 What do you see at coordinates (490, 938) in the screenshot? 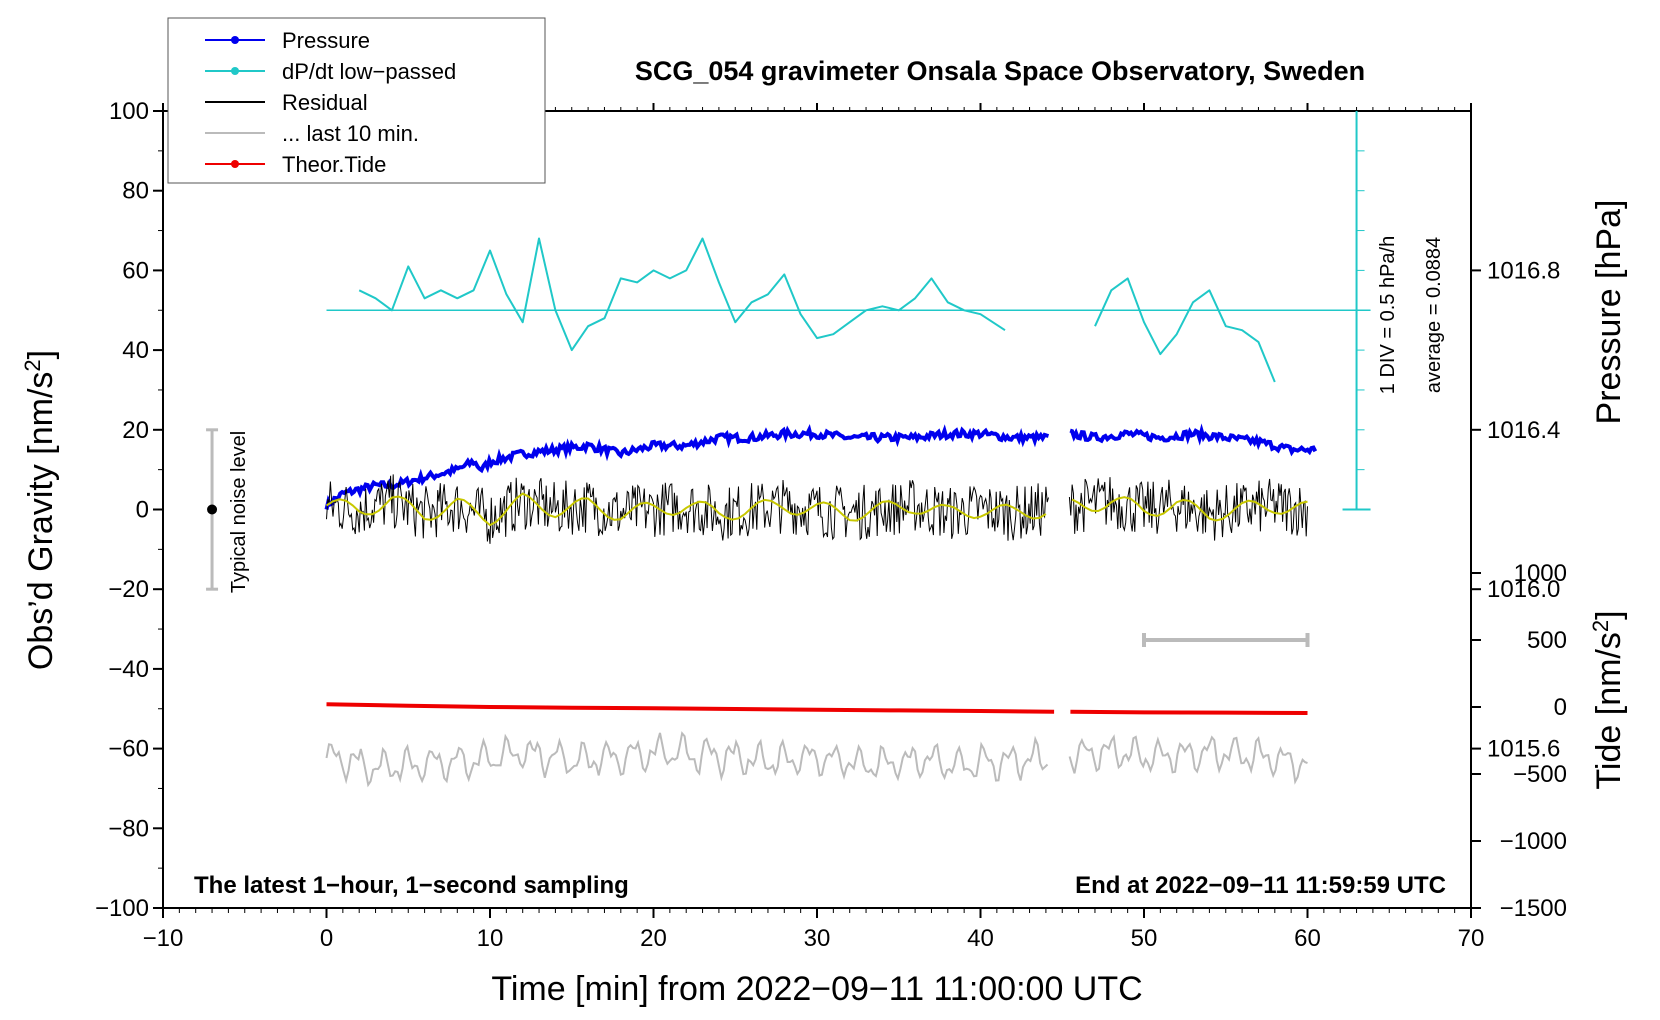
I see `x-tick-label: 10` at bounding box center [490, 938].